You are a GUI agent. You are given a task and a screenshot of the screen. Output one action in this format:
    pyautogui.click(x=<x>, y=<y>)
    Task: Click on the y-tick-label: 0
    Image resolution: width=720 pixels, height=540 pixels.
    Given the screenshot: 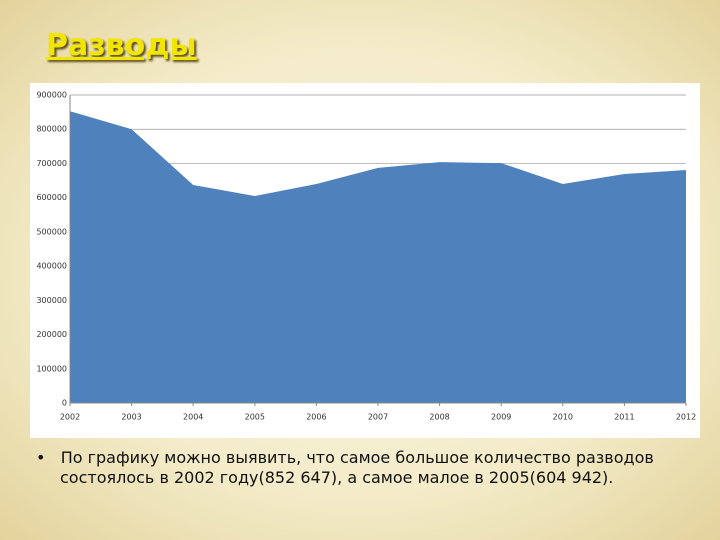 What is the action you would take?
    pyautogui.click(x=64, y=403)
    